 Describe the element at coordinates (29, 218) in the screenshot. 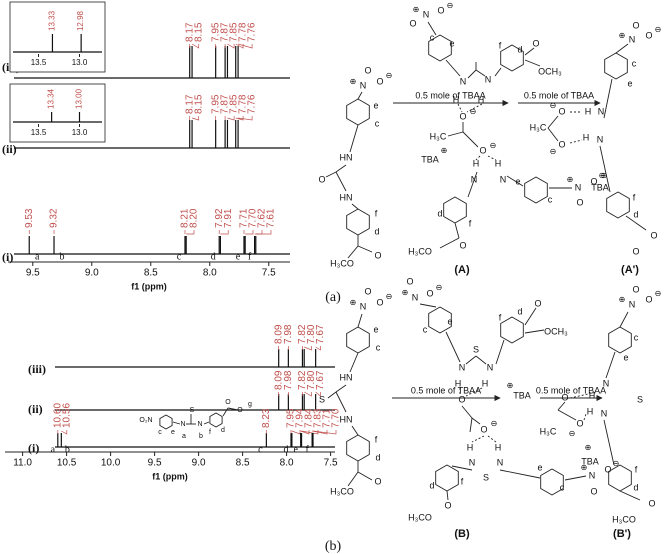

I see `peak-label: 9.53` at that location.